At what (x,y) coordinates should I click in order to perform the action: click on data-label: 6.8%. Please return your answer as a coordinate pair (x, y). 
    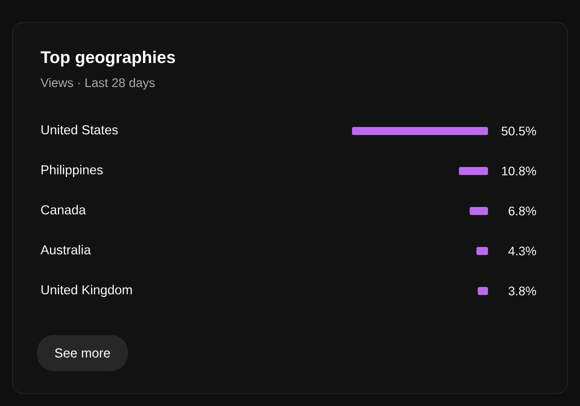
    Looking at the image, I should click on (522, 211).